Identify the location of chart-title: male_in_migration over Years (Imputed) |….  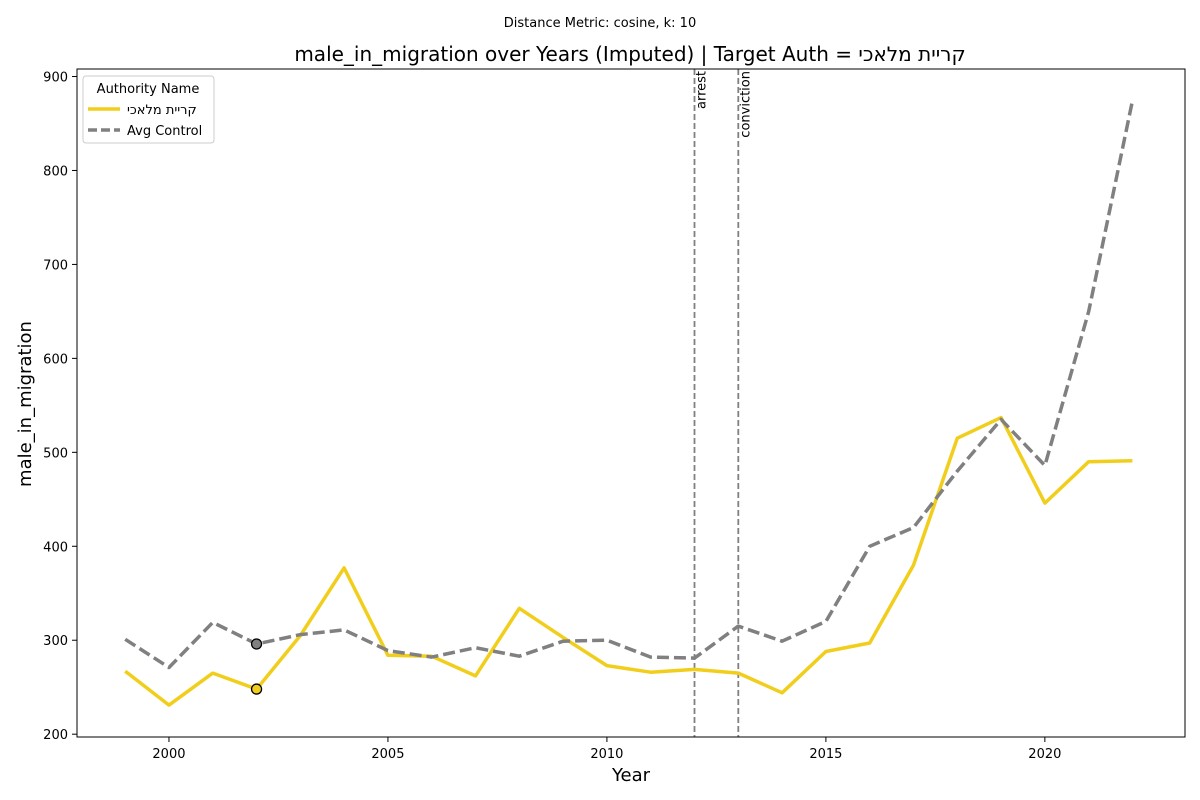
(629, 54).